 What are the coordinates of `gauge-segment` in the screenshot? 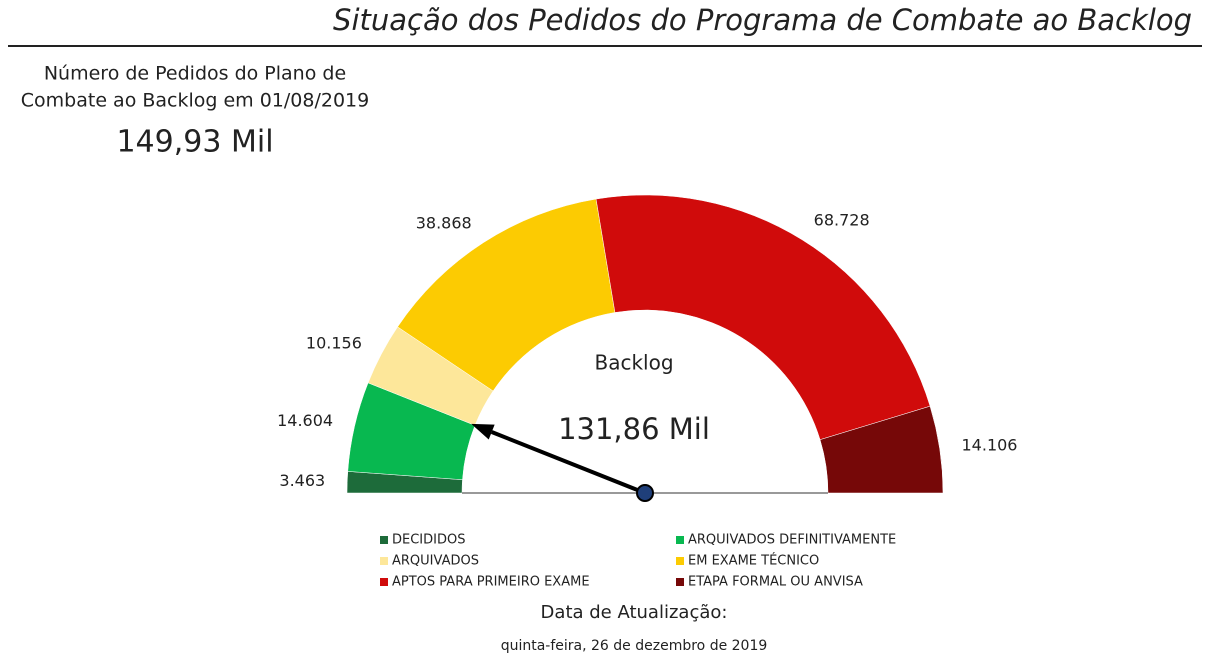 It's located at (763, 317).